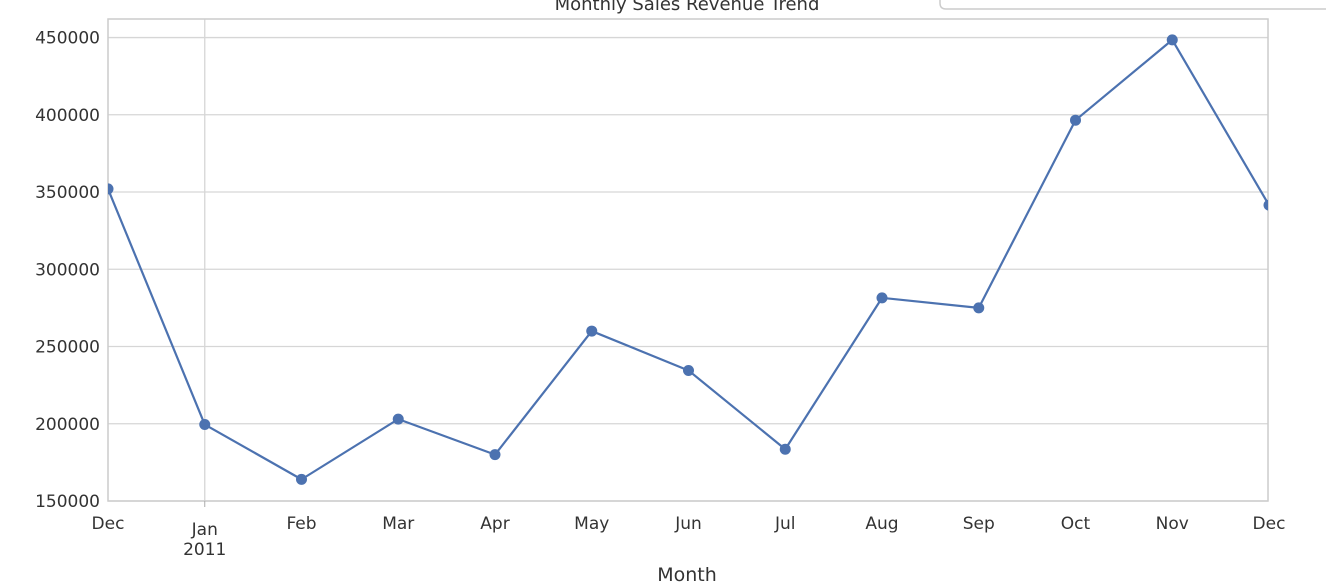  I want to click on y-tick-label: 200000, so click(67, 425).